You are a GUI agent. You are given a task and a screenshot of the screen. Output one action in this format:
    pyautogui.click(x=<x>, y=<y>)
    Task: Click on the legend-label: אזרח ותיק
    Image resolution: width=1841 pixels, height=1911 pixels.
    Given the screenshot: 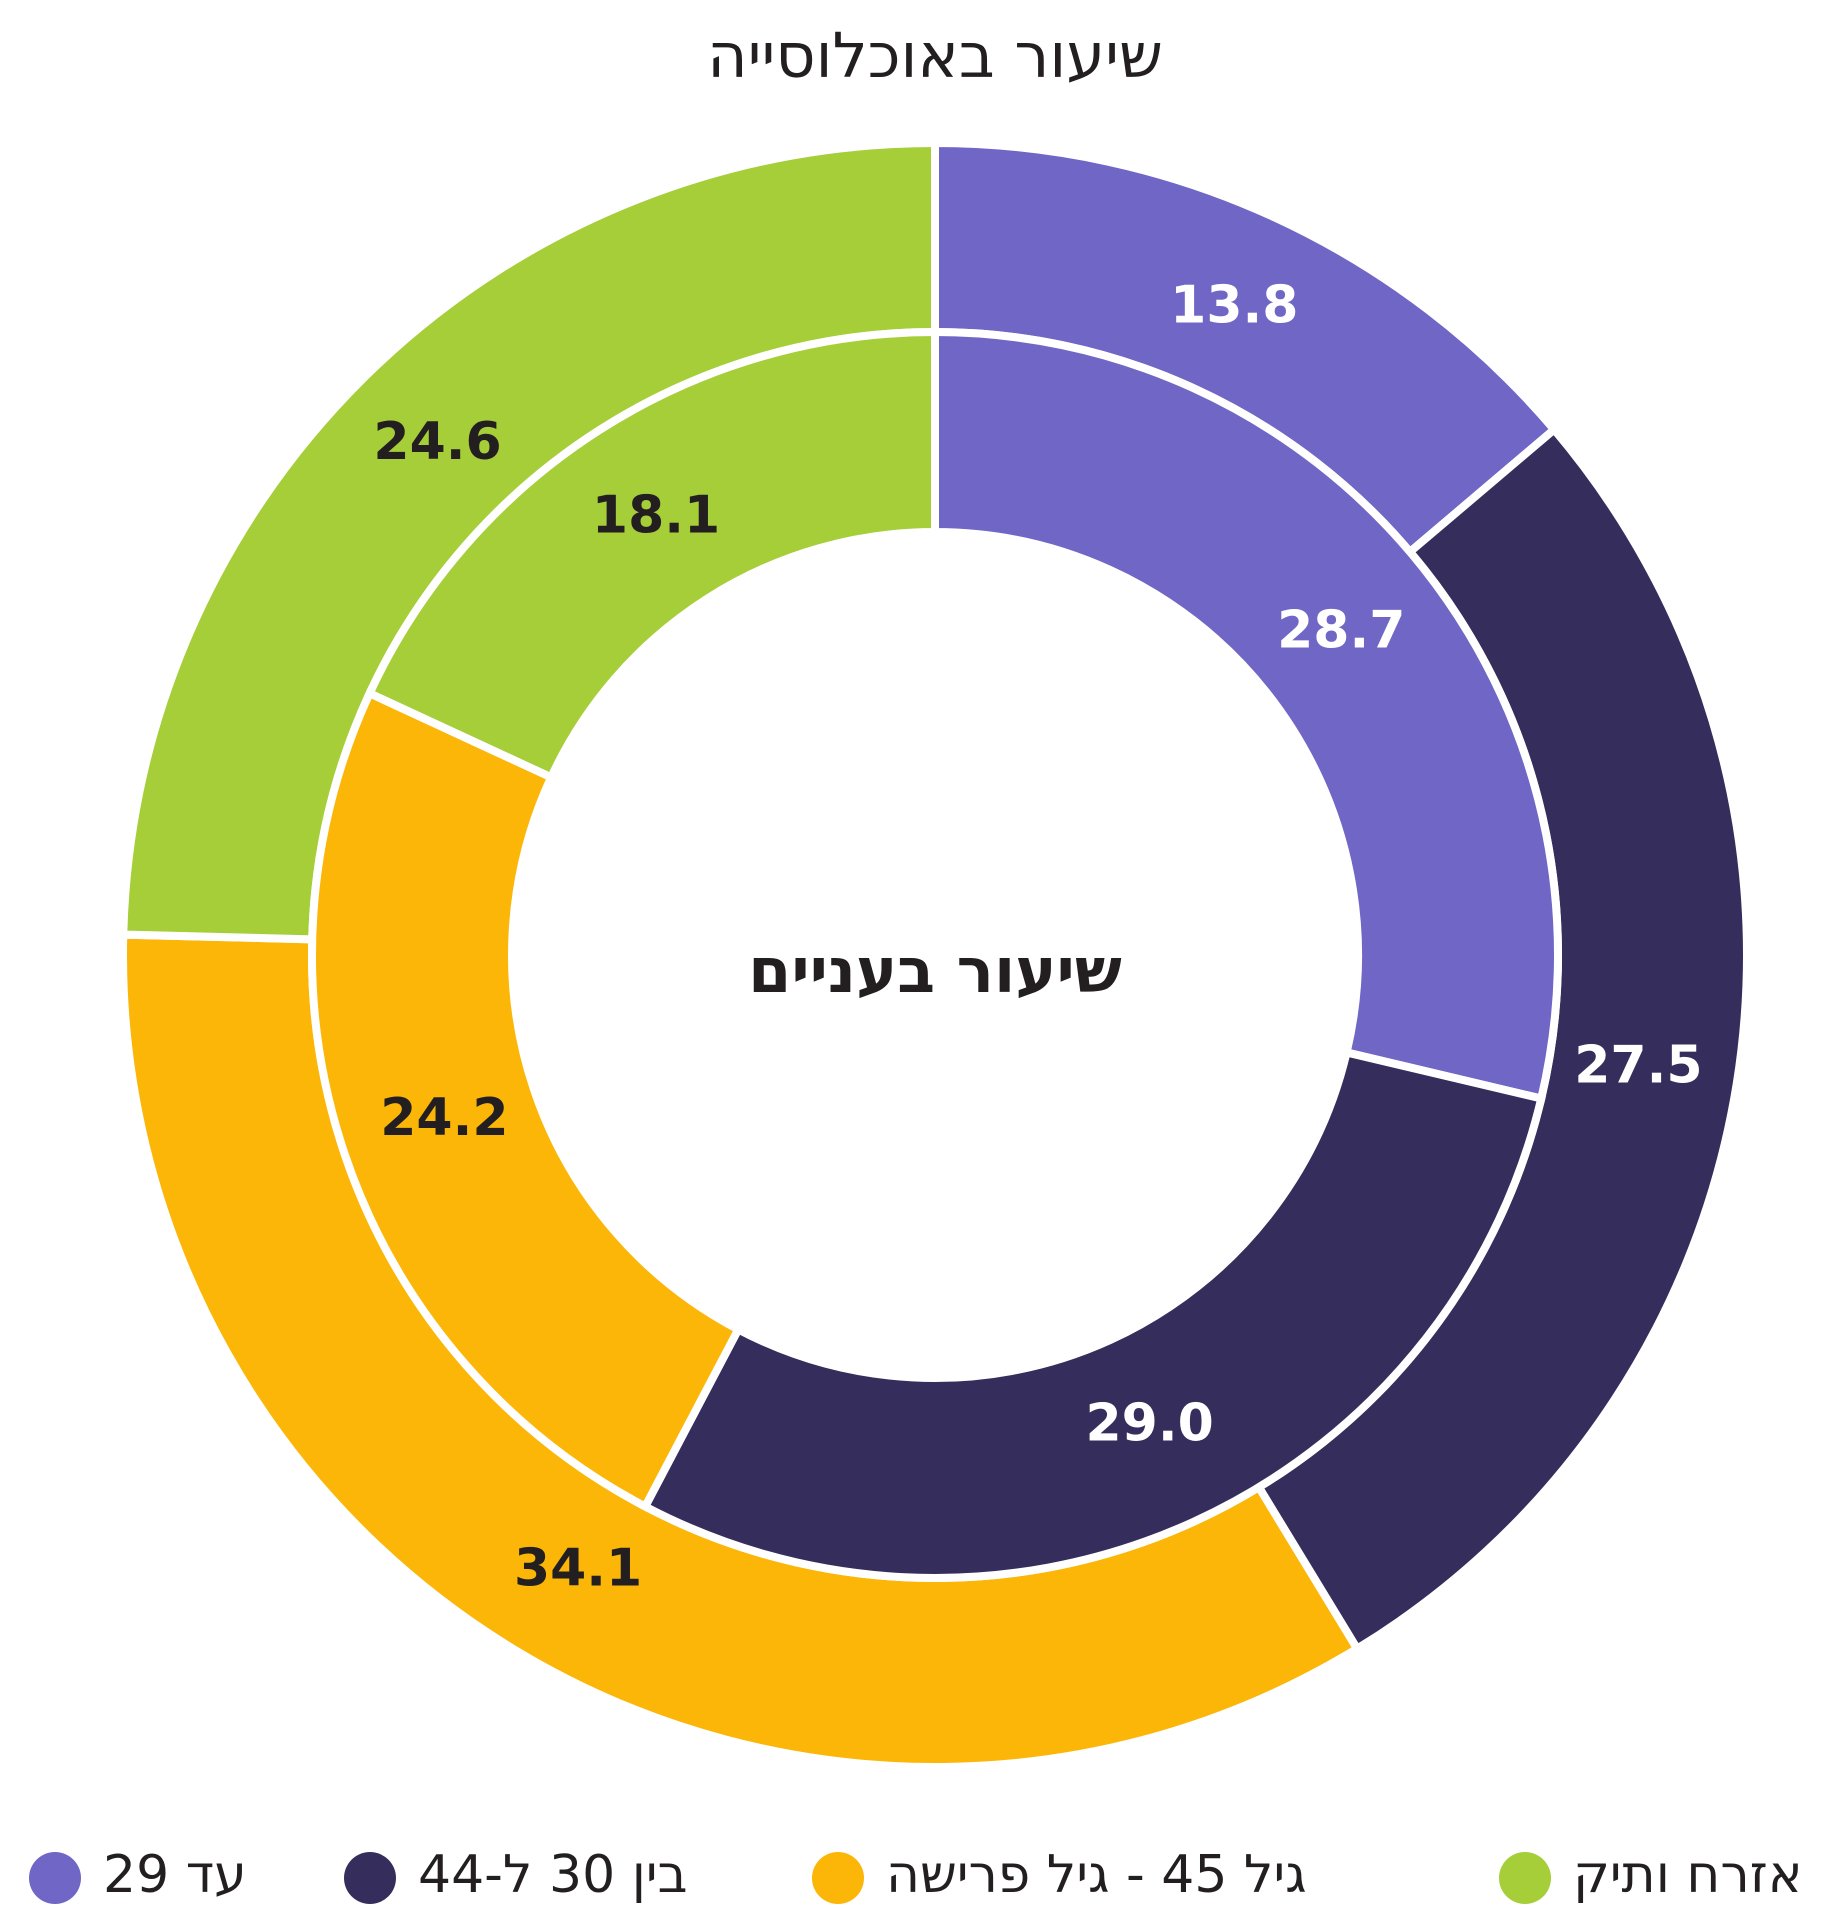 What is the action you would take?
    pyautogui.click(x=1687, y=1875)
    